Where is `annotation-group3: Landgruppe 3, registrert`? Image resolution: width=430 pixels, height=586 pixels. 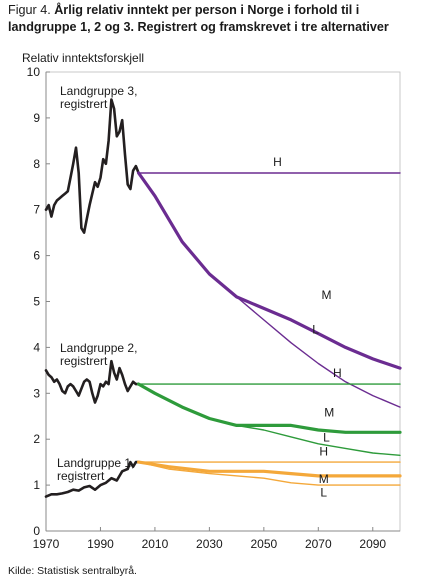
annotation-group3: Landgruppe 3, registrert is located at coordinates (98, 97).